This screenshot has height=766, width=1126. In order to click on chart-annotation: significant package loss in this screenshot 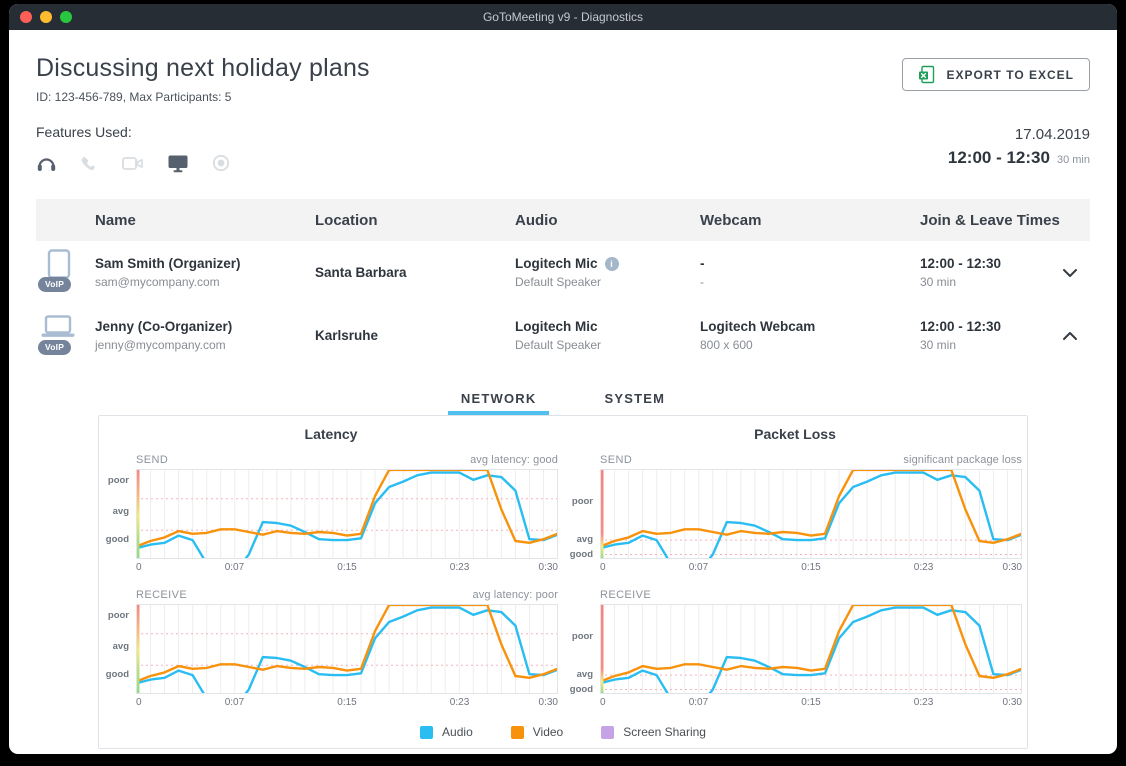, I will do `click(962, 460)`.